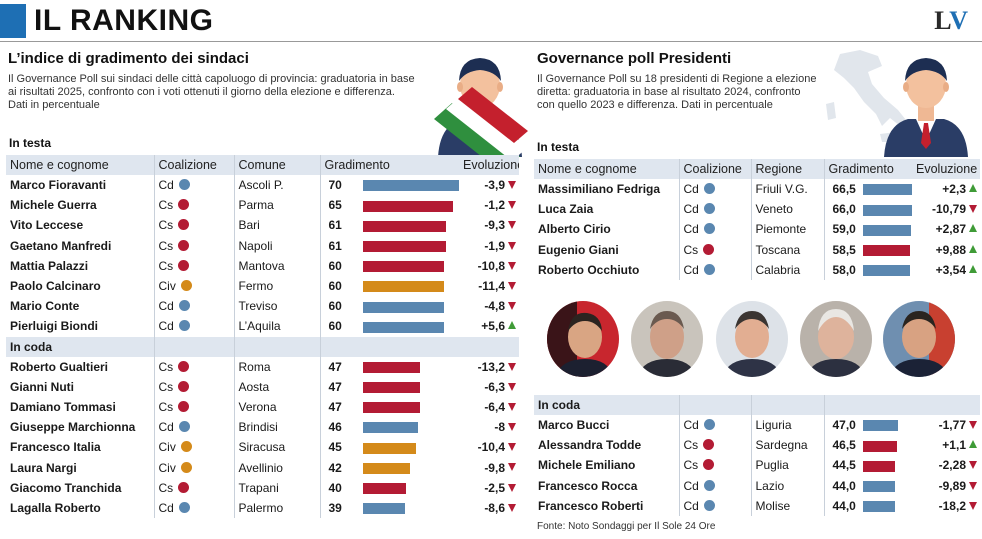  What do you see at coordinates (43, 467) in the screenshot?
I see `row-name: Laura Nargi` at bounding box center [43, 467].